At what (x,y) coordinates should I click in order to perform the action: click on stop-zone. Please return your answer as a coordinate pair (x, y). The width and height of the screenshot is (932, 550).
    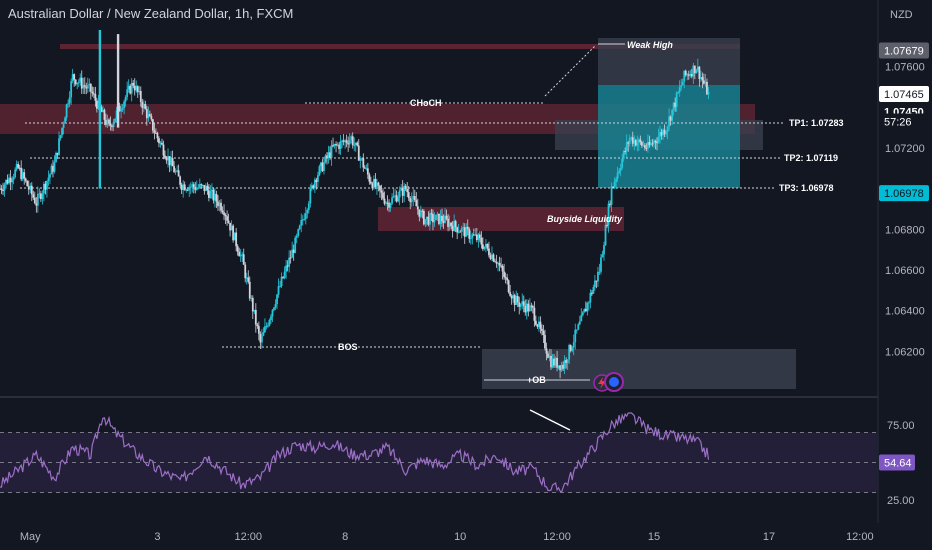
    Looking at the image, I should click on (669, 61).